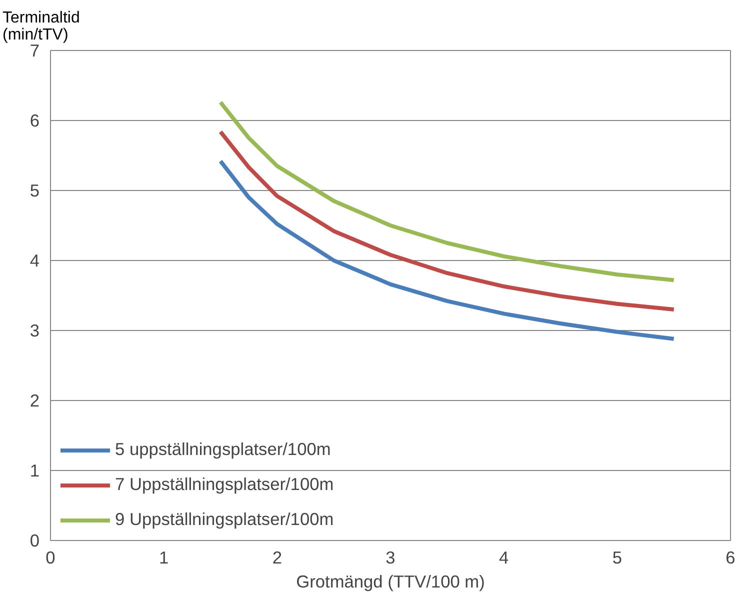  Describe the element at coordinates (35, 50) in the screenshot. I see `y-tick-label: 7` at that location.